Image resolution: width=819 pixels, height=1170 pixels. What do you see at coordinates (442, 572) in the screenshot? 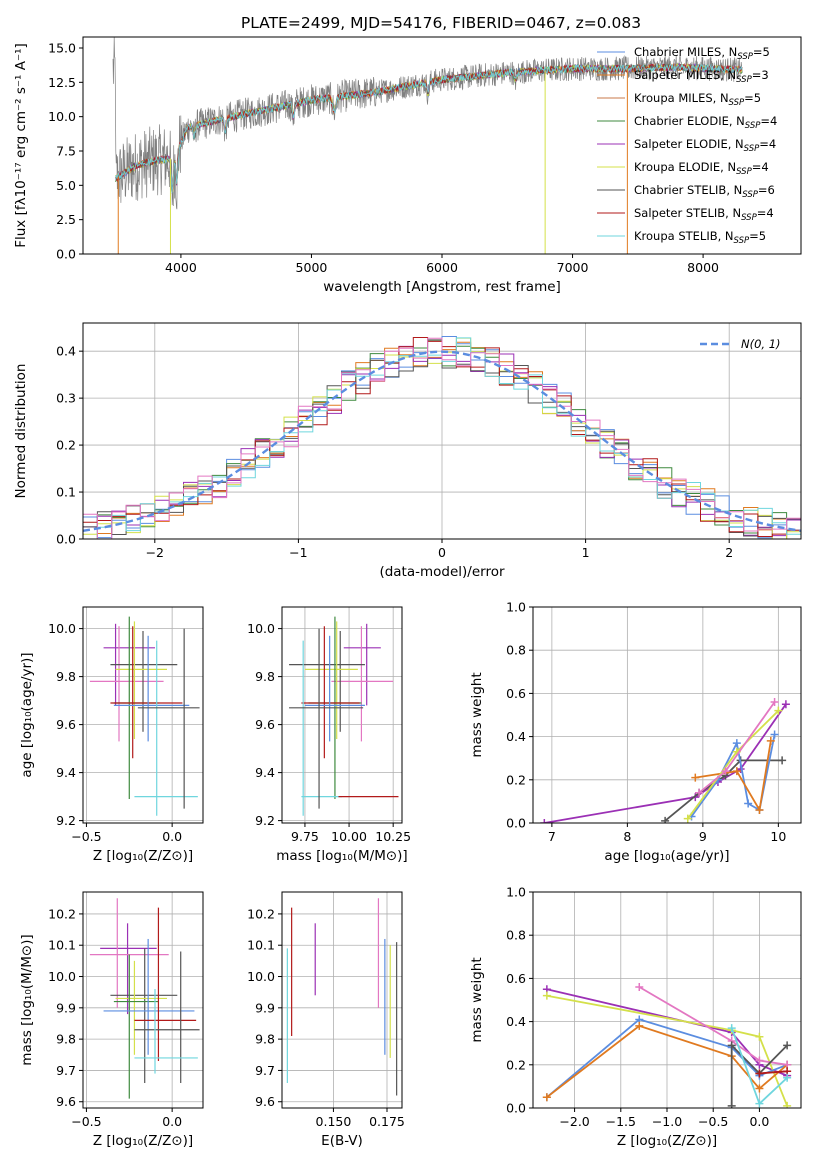
I see `x-axis-label: (data-model)/error` at bounding box center [442, 572].